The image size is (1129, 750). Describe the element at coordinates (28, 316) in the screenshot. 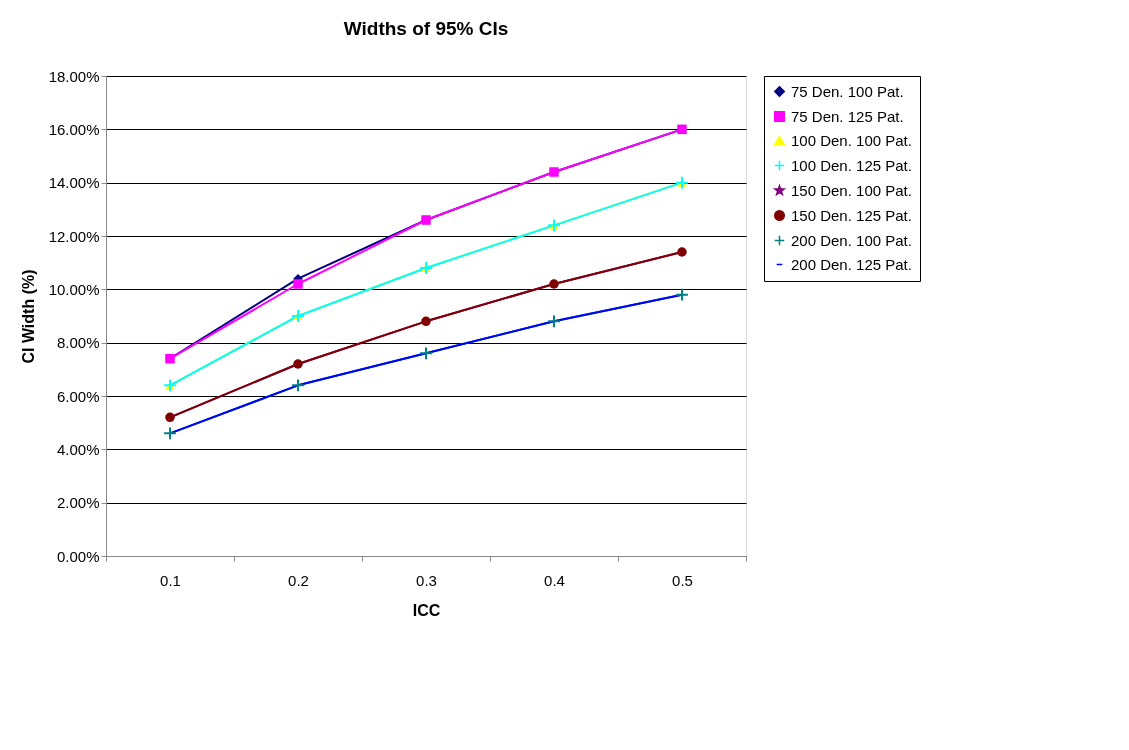

I see `y-axis-title: CI Width (%)` at that location.